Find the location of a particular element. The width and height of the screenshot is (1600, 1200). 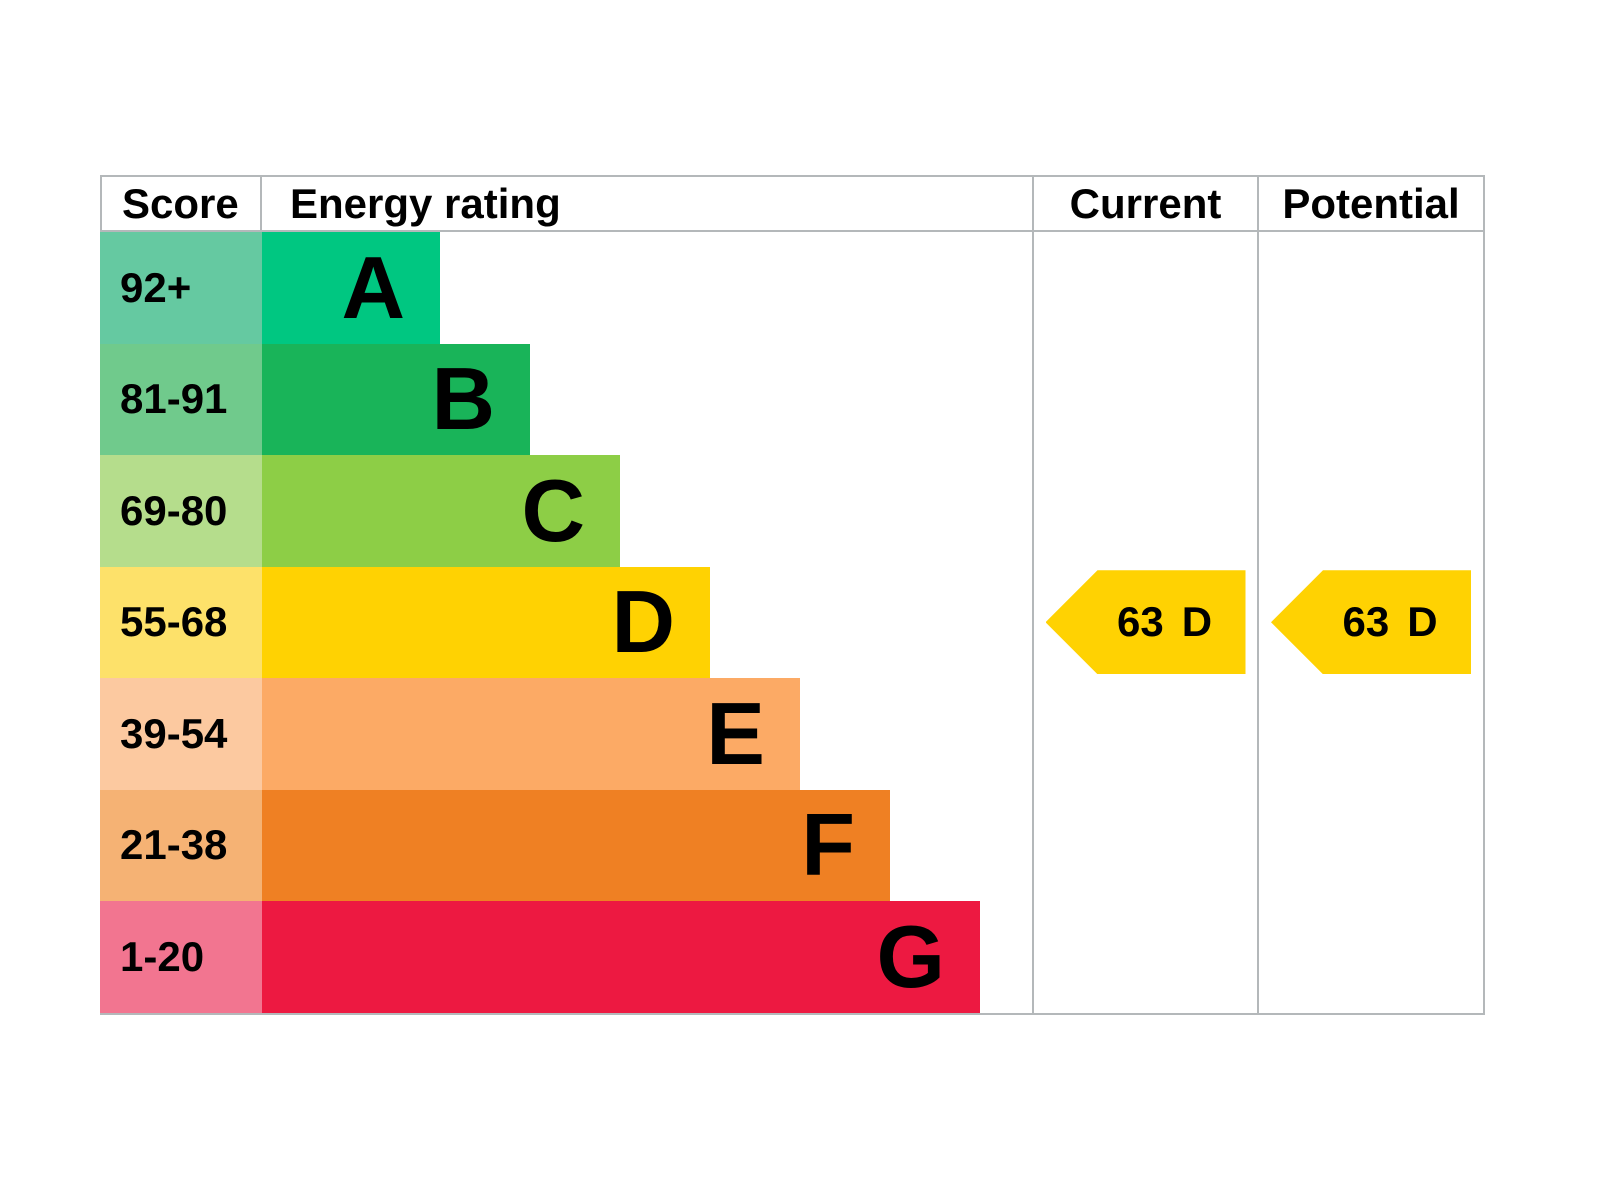

band-score-cell: 1-20 is located at coordinates (181, 957).